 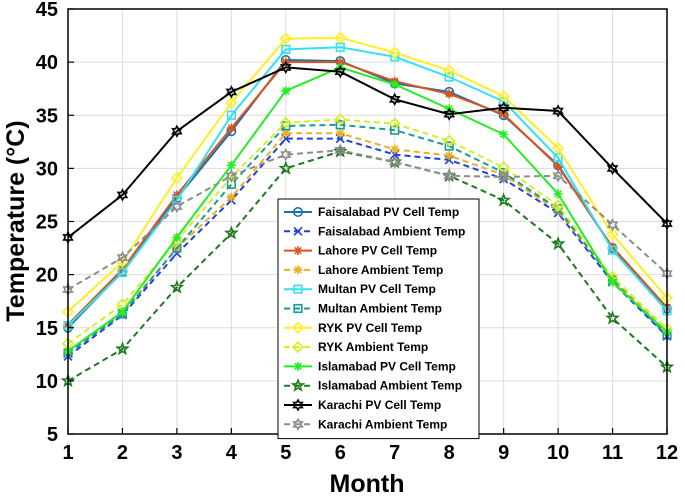 What do you see at coordinates (298, 327) in the screenshot?
I see `legend-marker-ryk-pv-cell-temp` at bounding box center [298, 327].